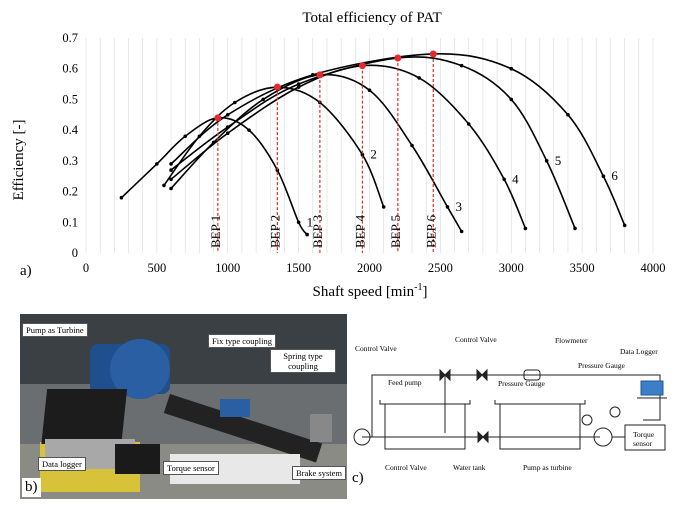  What do you see at coordinates (157, 268) in the screenshot?
I see `x-tick-label: 500` at bounding box center [157, 268].